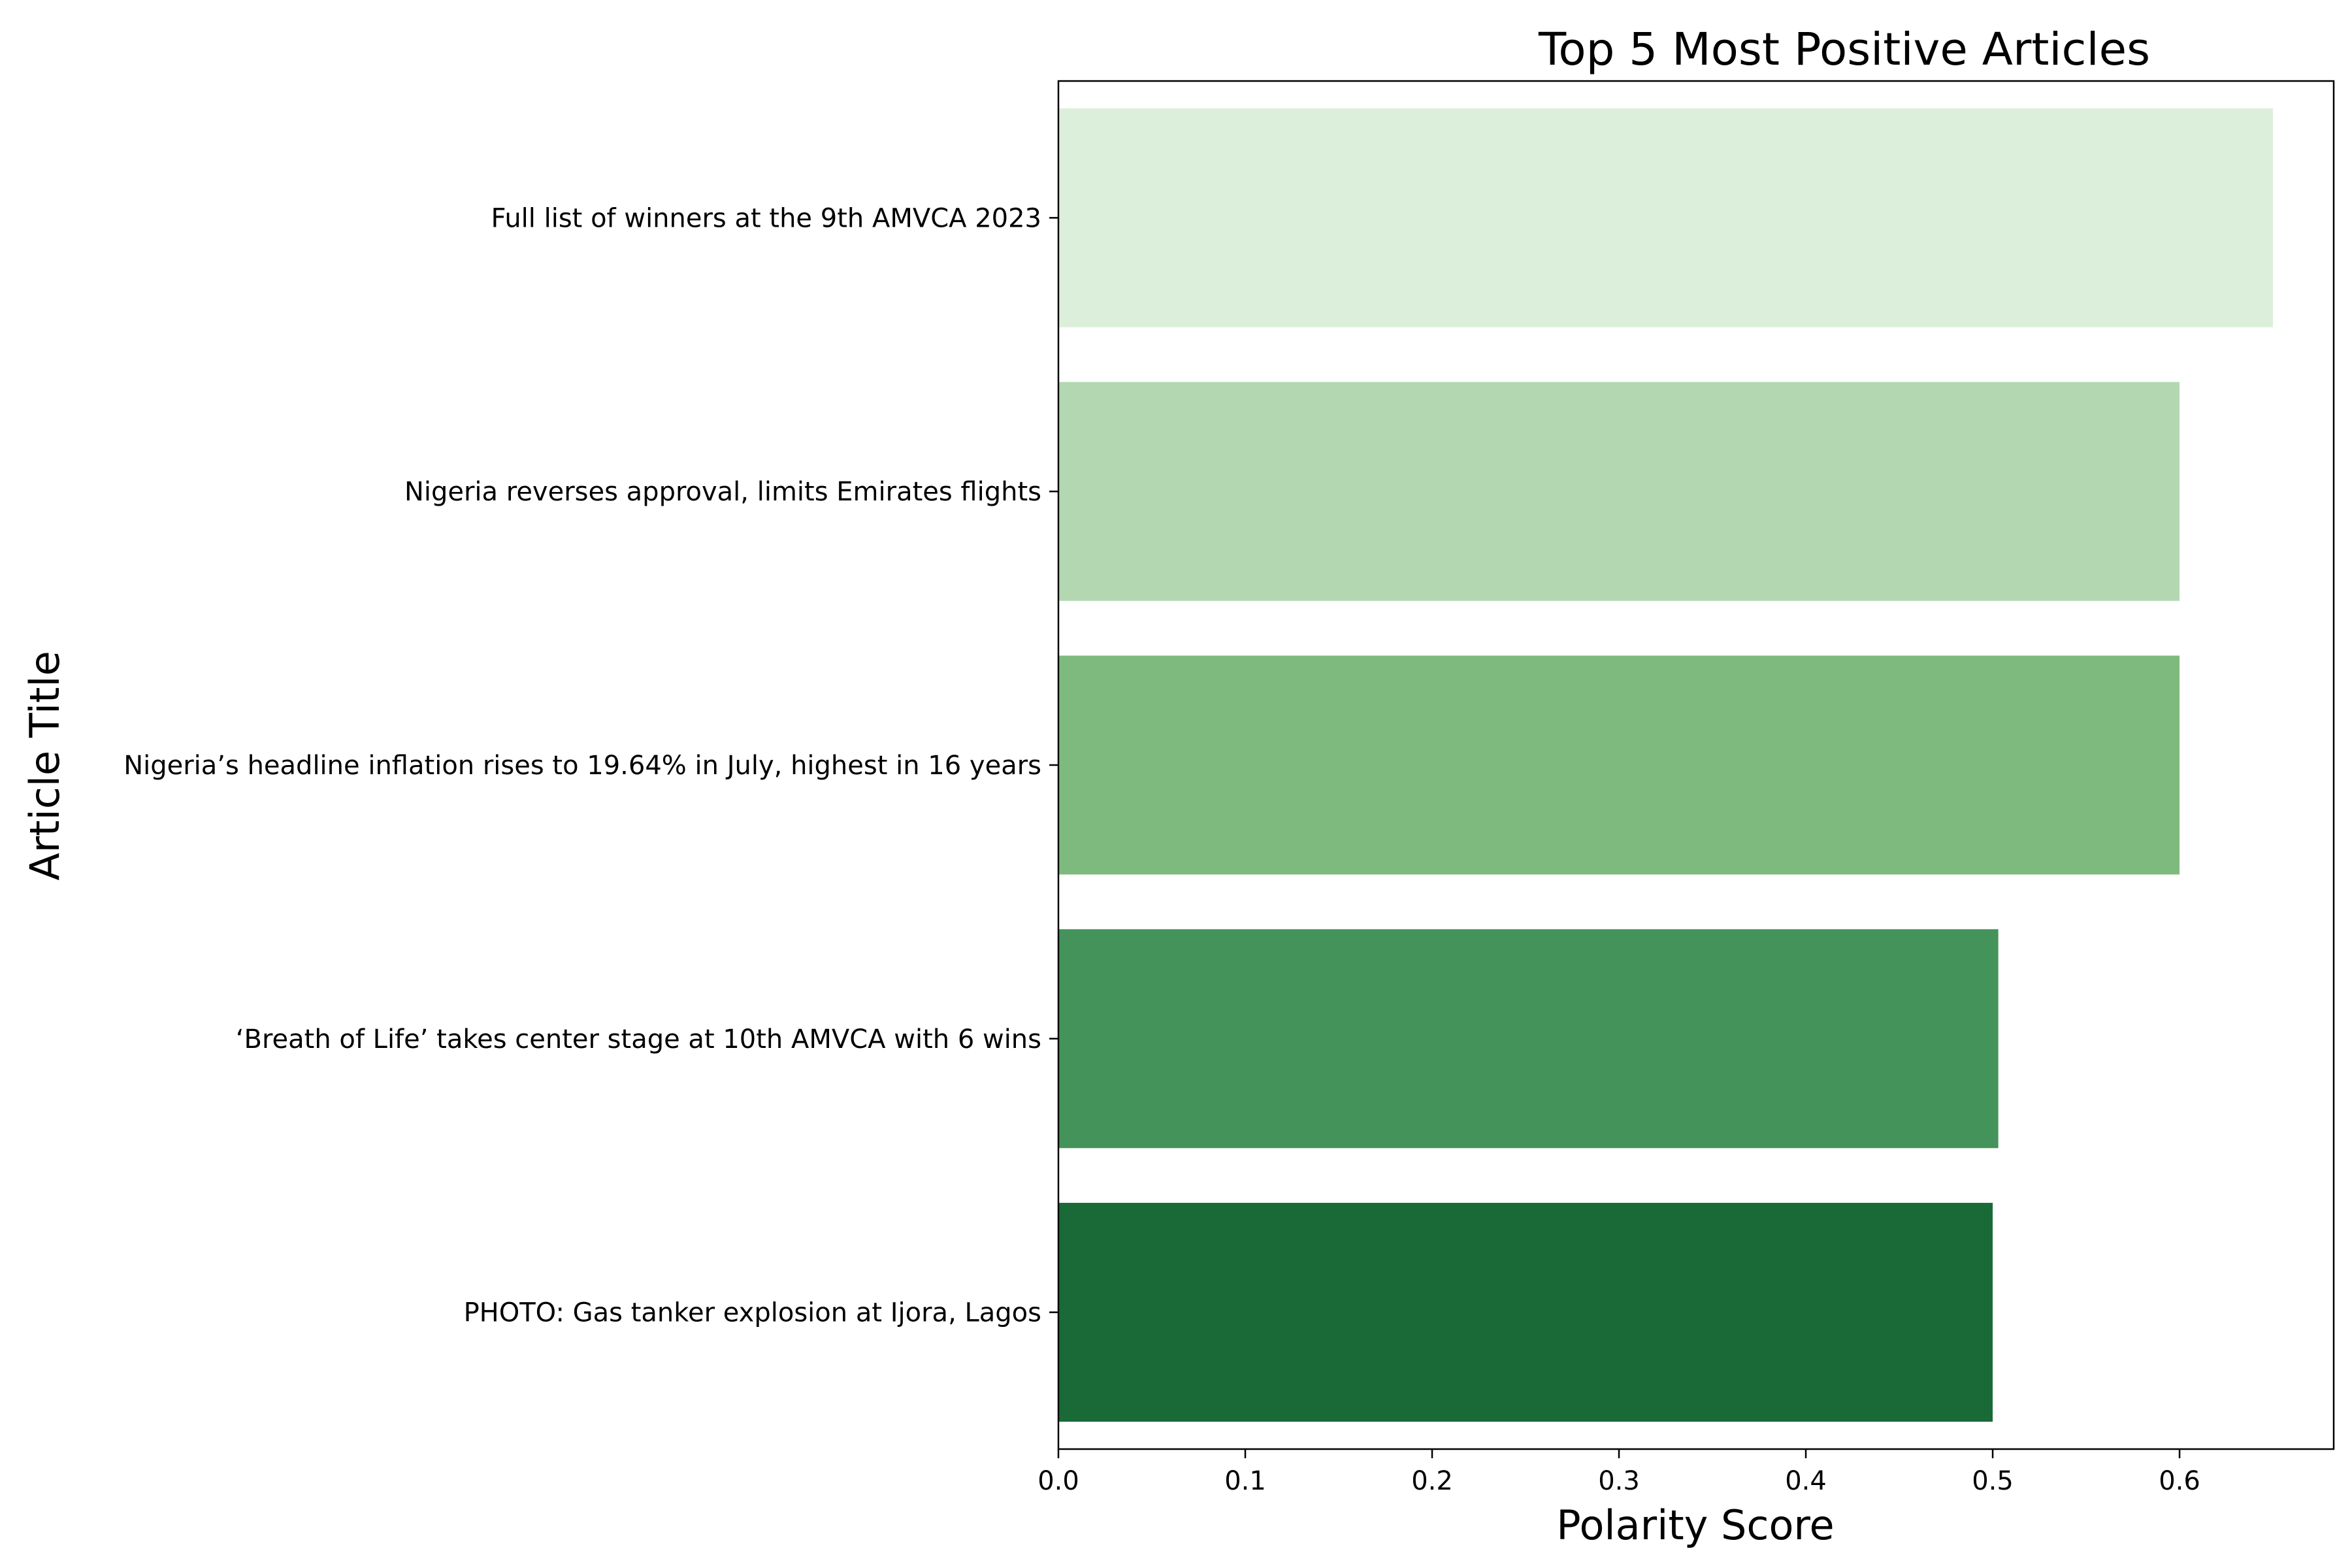 This screenshot has height=1568, width=2352. Describe the element at coordinates (1695, 1525) in the screenshot. I see `x-axis-label: Polarity Score` at that location.